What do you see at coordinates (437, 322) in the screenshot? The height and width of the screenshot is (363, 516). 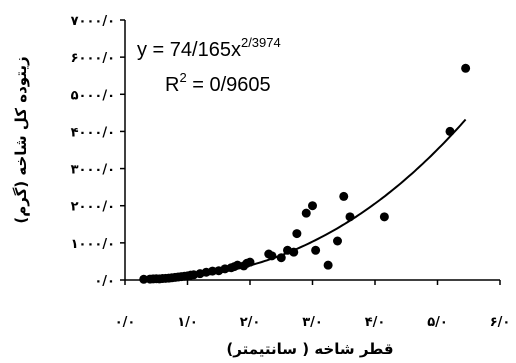 I see `x-tick-label: ۵/۰` at bounding box center [437, 322].